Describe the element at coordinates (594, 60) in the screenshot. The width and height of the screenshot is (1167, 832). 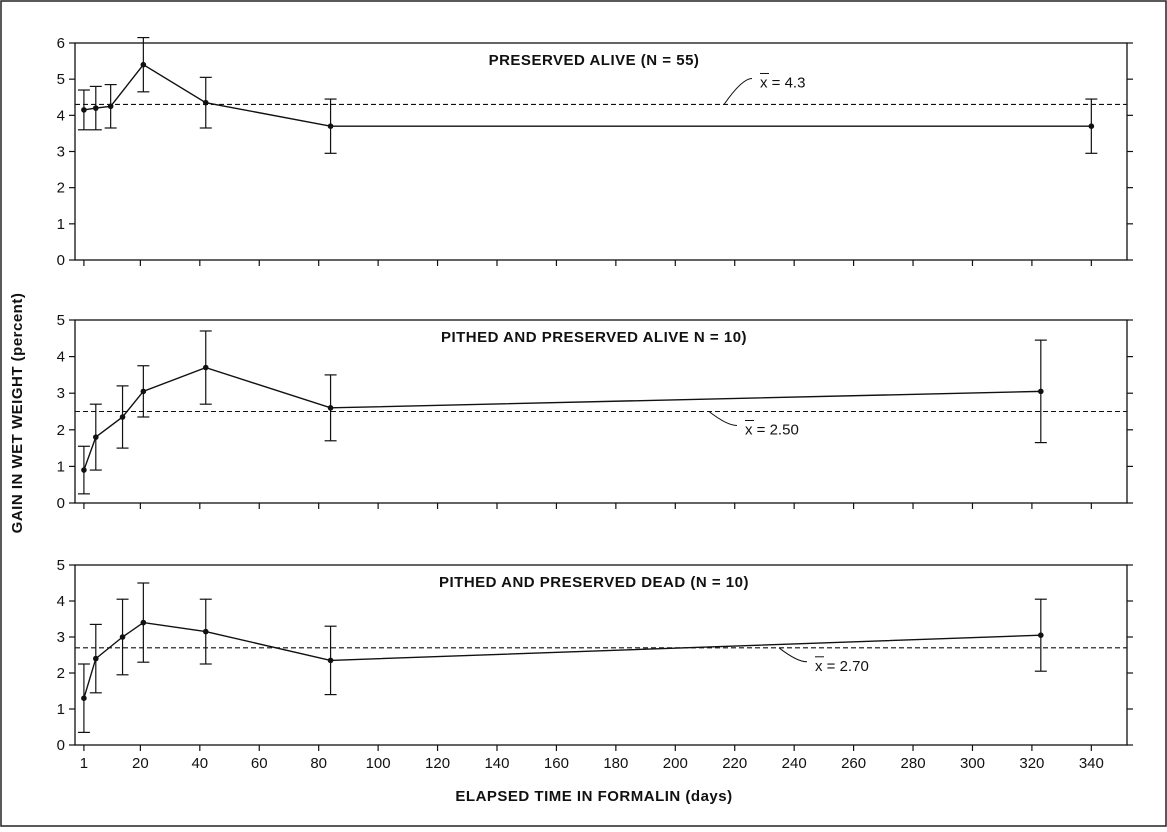
I see `panel-title: PRESERVED ALIVE (N = 55)` at that location.